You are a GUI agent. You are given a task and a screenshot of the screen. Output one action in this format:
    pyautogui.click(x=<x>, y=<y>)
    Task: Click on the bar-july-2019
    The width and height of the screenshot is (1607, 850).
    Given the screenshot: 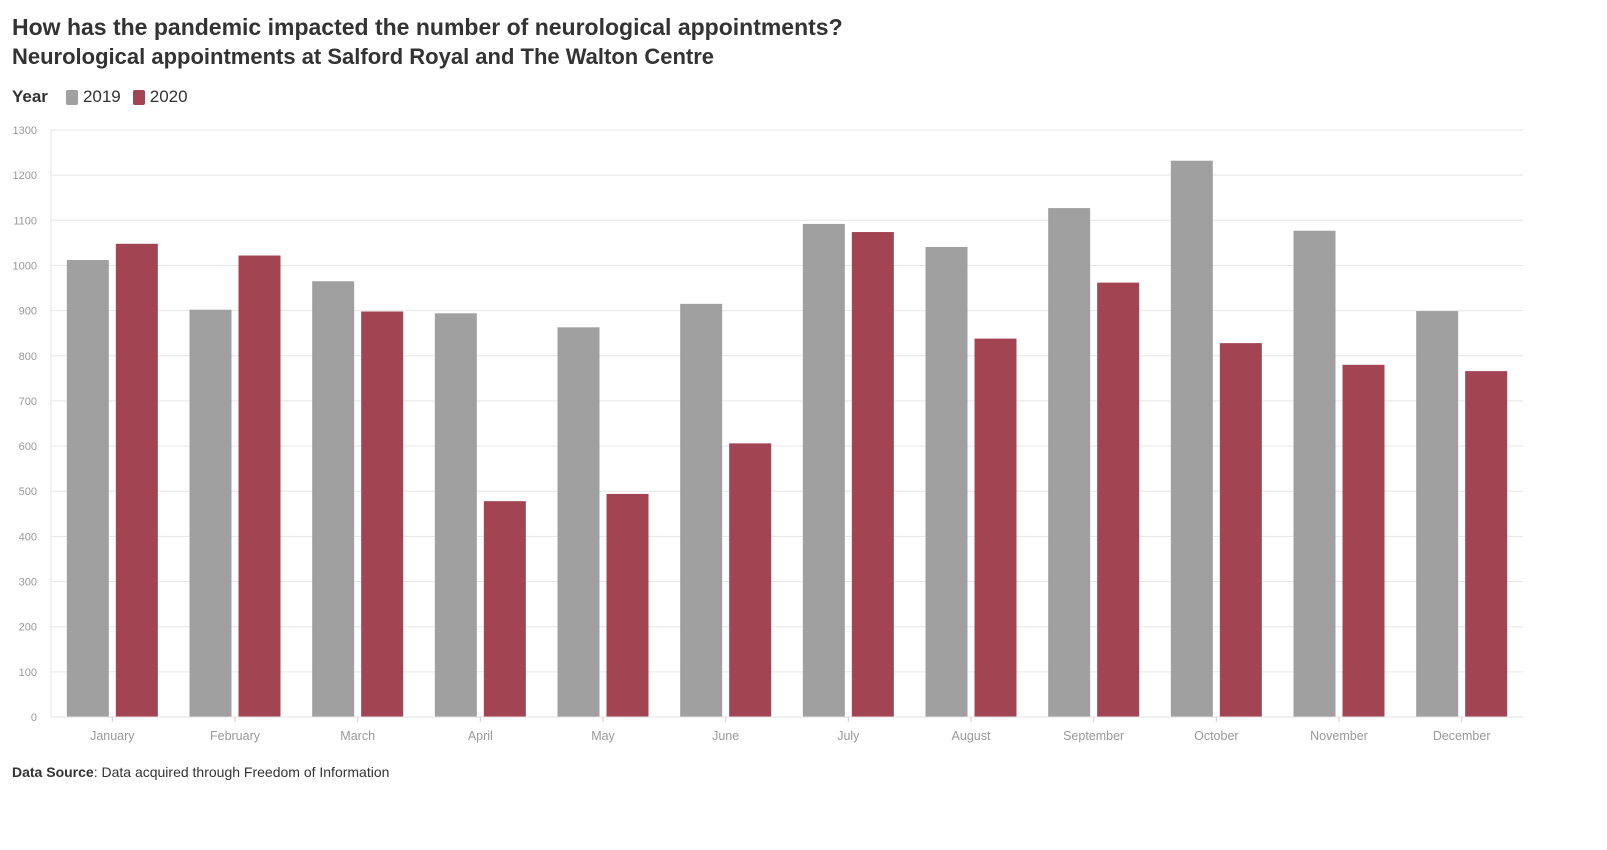 What is the action you would take?
    pyautogui.click(x=823, y=470)
    